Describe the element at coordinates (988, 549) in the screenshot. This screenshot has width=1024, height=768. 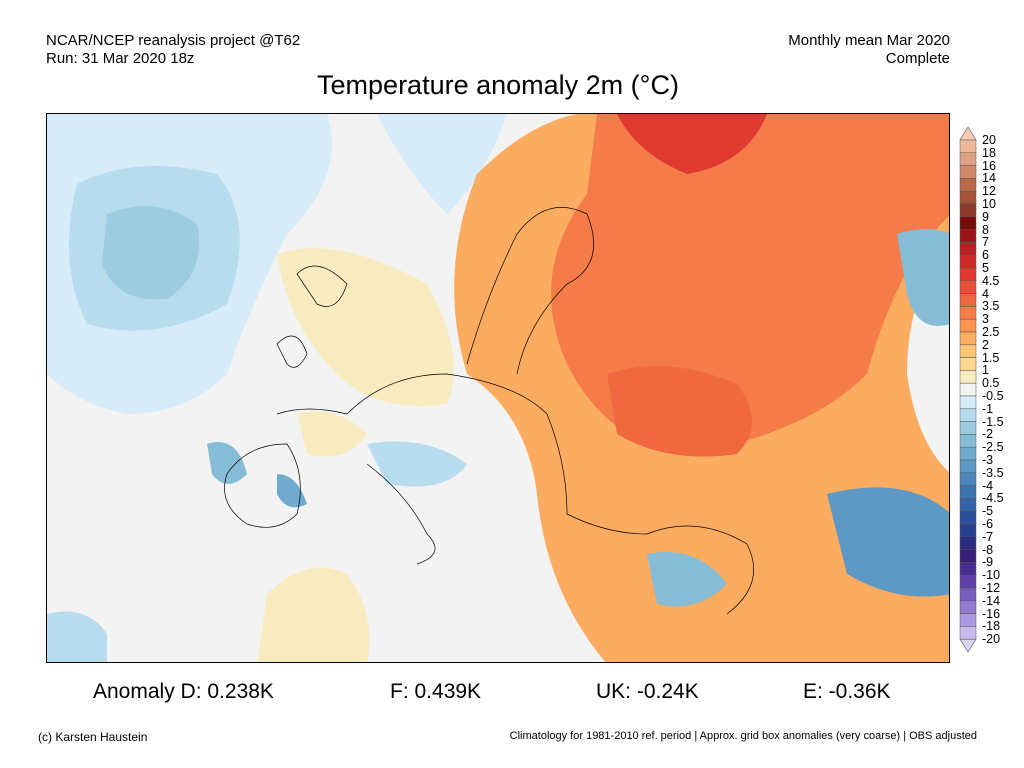
I see `colorbar-label: -8` at that location.